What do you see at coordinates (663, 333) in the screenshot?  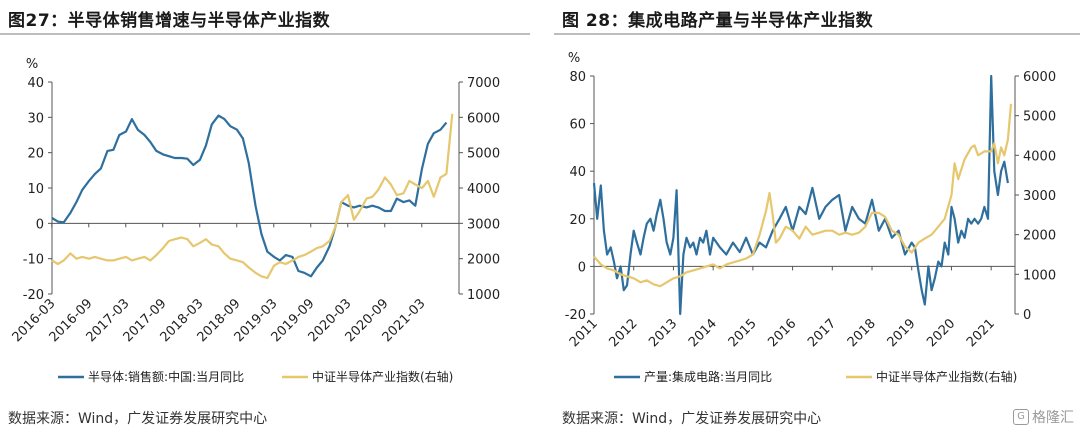 I see `x-tick-label: 2013` at bounding box center [663, 333].